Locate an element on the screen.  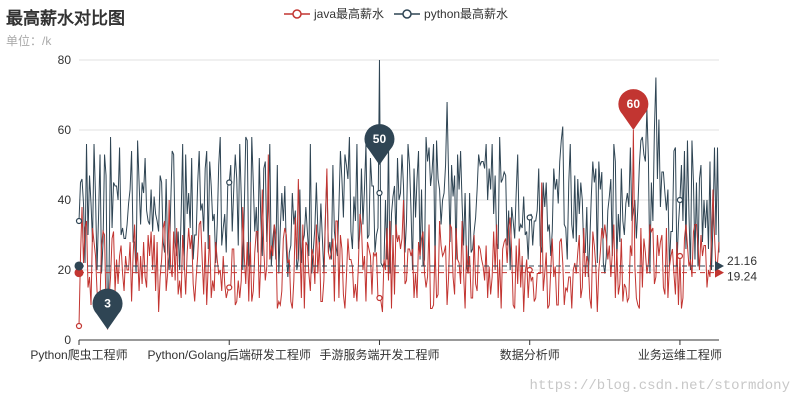
legend: java最高薪水 python最高薪水 is located at coordinates (396, 13).